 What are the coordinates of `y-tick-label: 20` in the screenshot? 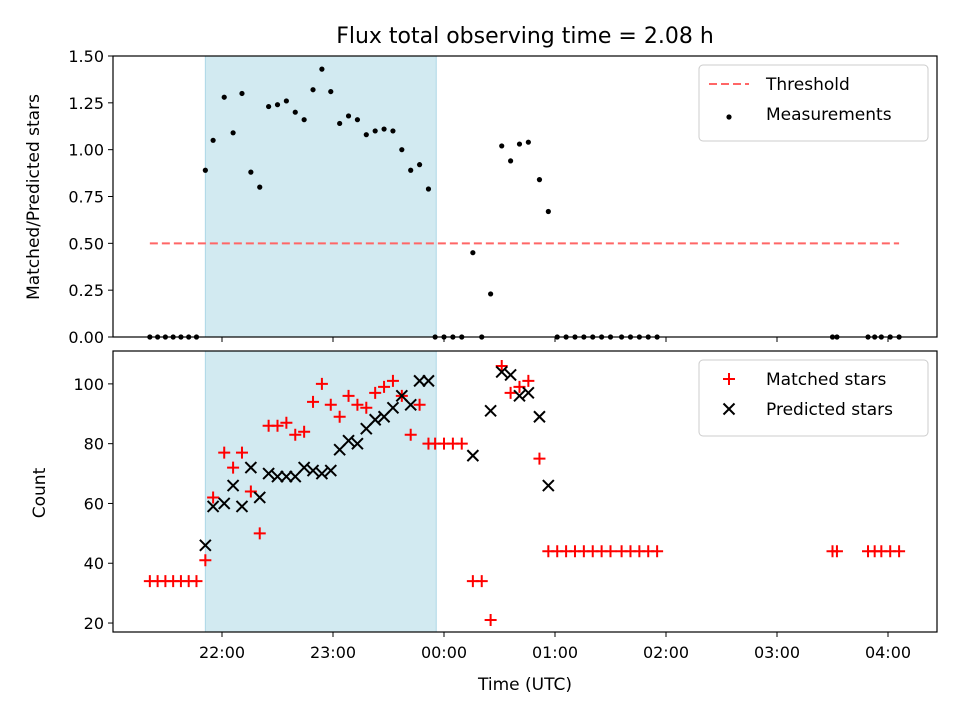 It's located at (94, 623).